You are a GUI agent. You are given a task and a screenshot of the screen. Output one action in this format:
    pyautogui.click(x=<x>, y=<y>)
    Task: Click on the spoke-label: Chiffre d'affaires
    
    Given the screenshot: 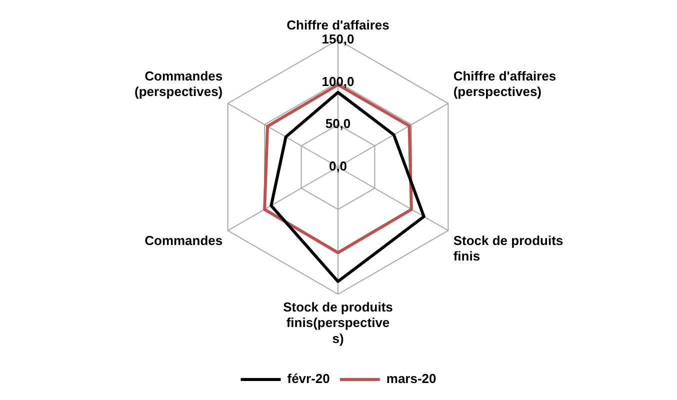 What is the action you would take?
    pyautogui.click(x=338, y=25)
    